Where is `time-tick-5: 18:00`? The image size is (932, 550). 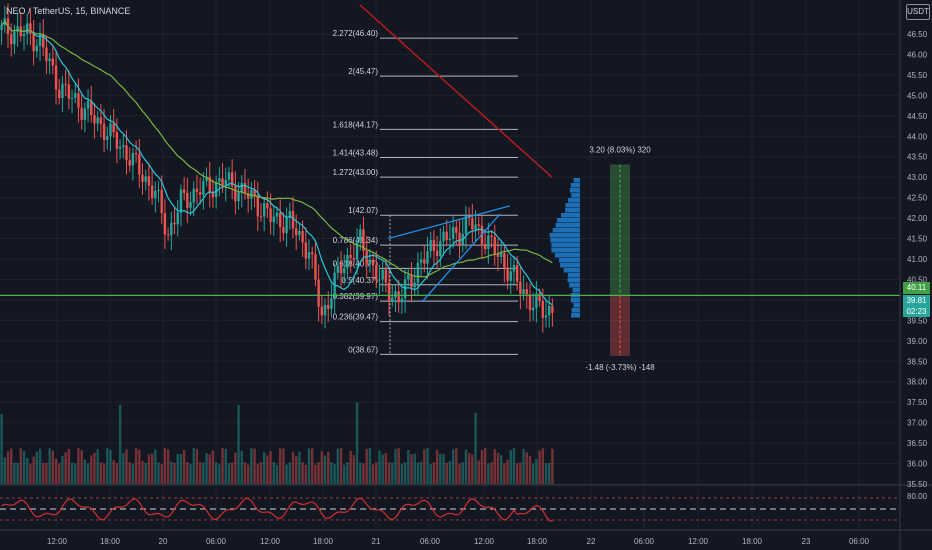
time-tick-5: 18:00 is located at coordinates (323, 541).